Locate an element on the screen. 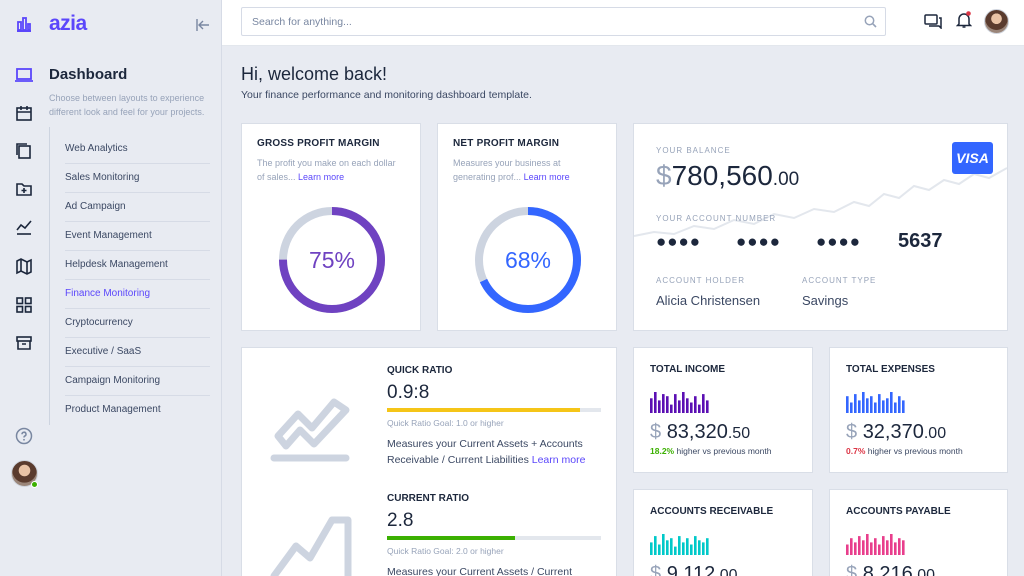 This screenshot has width=1024, height=576. folder-add-icon is located at coordinates (24, 189).